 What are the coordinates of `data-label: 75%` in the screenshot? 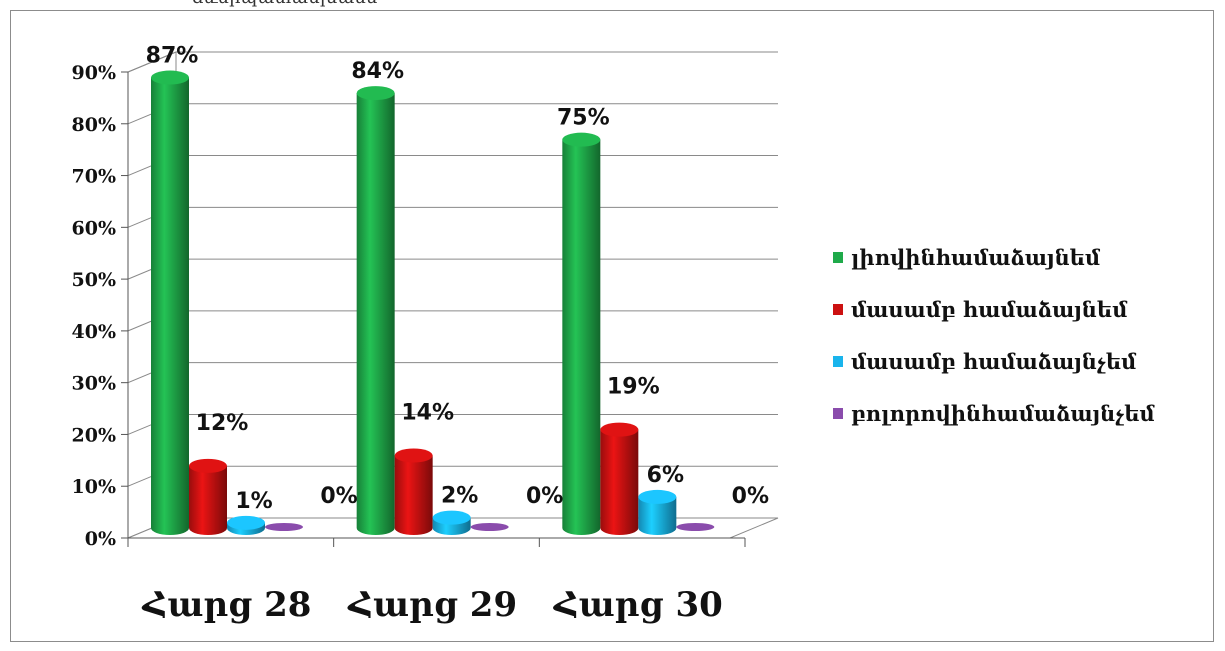 It's located at (583, 118).